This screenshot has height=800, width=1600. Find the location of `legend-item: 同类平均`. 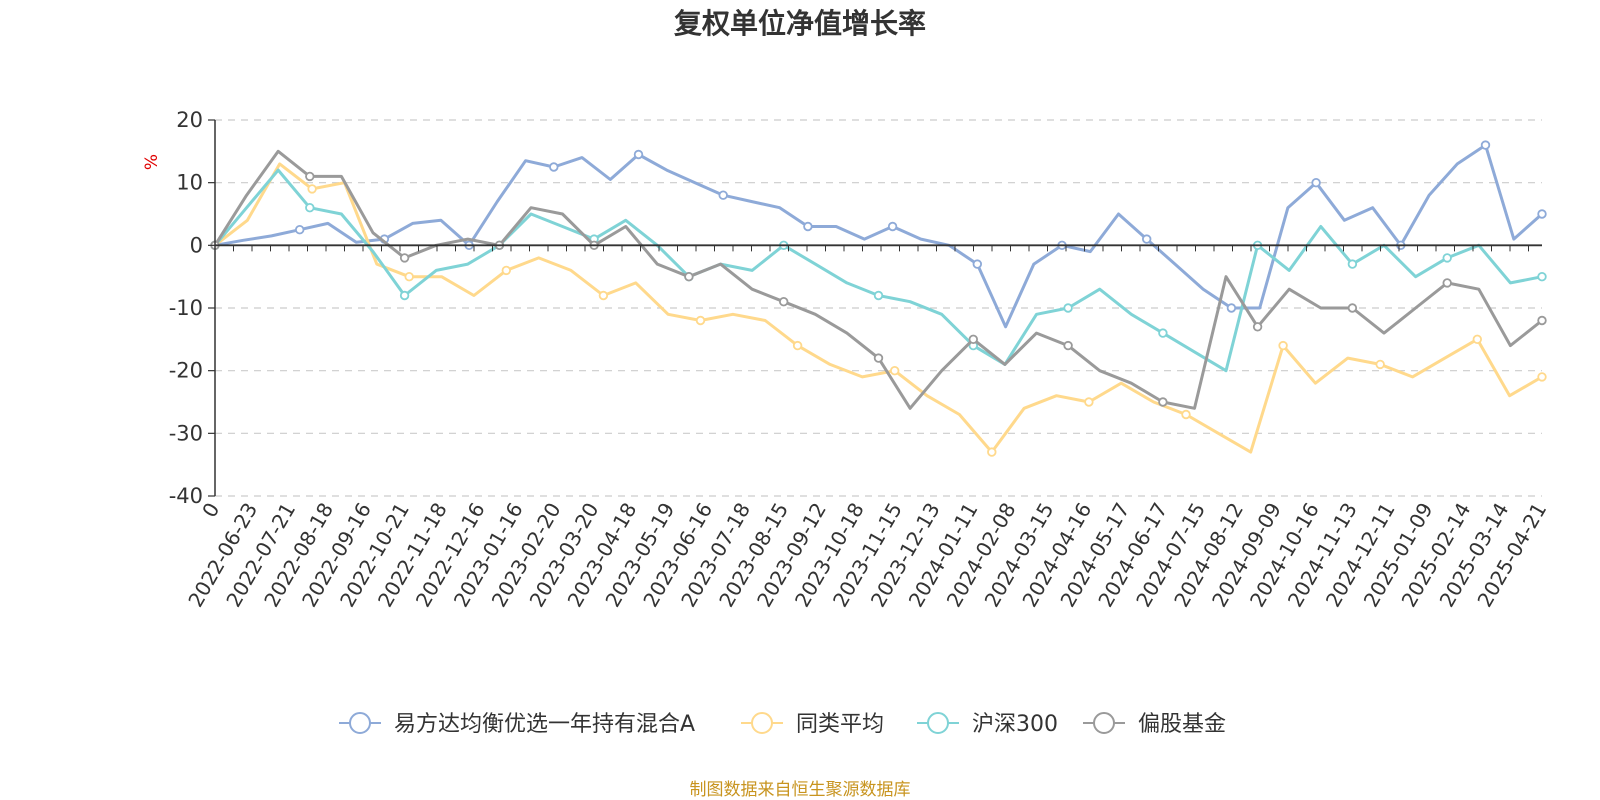

legend-item: 同类平均 is located at coordinates (812, 724).